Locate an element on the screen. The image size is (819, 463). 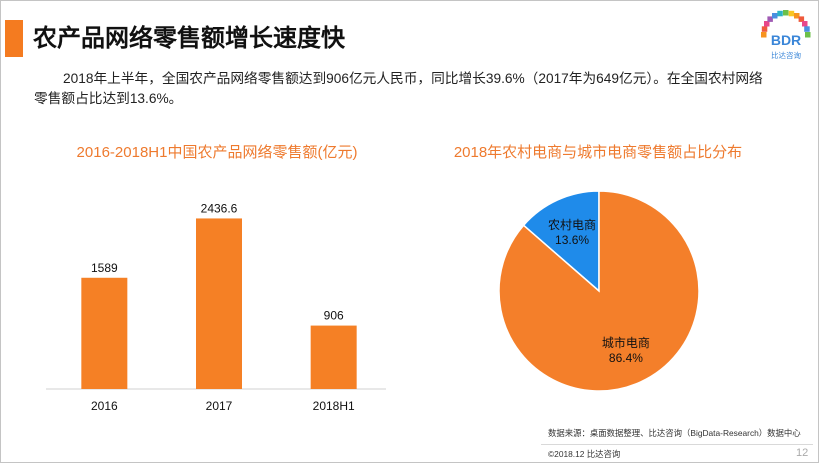
pie-slice-value-label-2: 86.4% is located at coordinates (626, 358).